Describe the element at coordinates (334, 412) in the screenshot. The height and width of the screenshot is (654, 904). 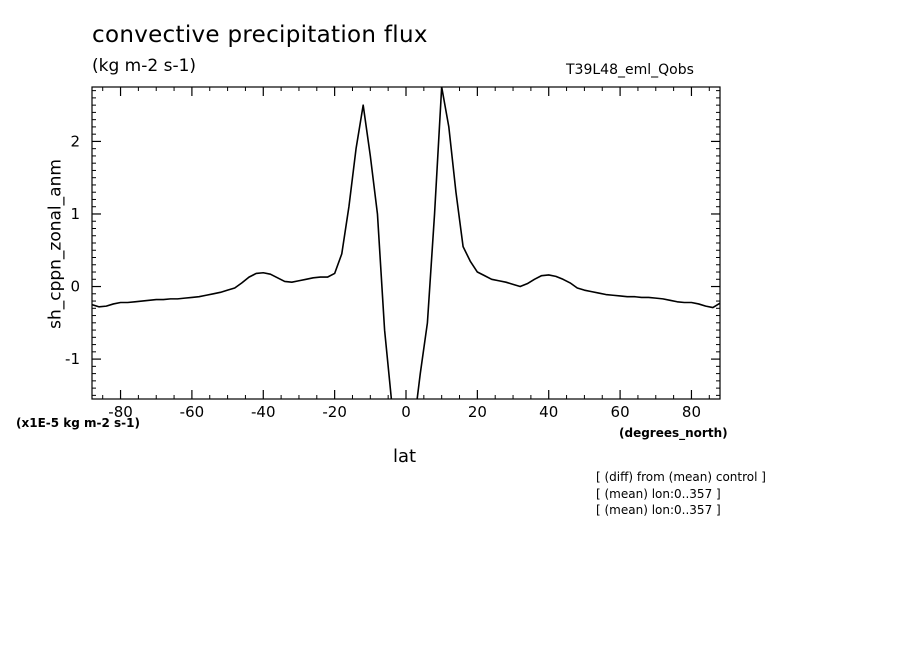
I see `x-tick-label: -20` at that location.